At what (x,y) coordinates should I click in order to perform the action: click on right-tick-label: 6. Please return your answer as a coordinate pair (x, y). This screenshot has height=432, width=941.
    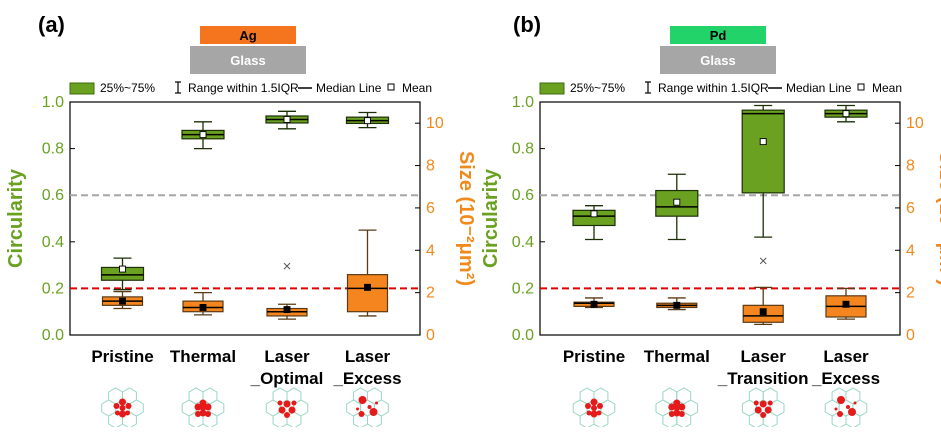
    Looking at the image, I should click on (910, 208).